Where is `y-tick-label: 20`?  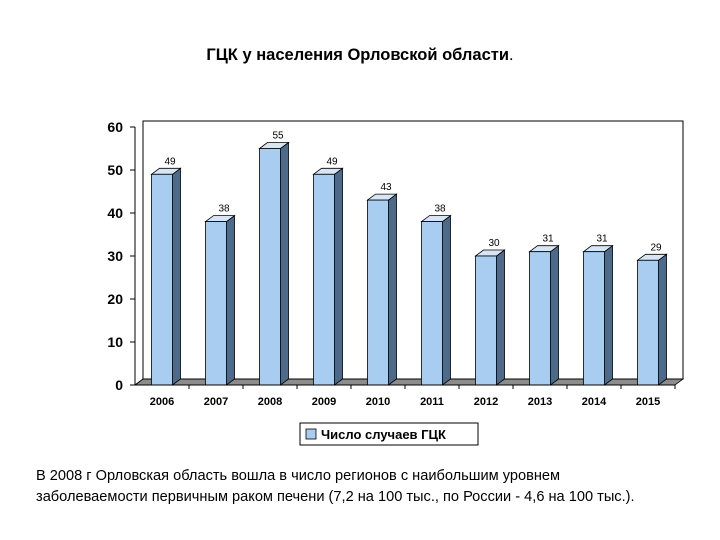
y-tick-label: 20 is located at coordinates (115, 299).